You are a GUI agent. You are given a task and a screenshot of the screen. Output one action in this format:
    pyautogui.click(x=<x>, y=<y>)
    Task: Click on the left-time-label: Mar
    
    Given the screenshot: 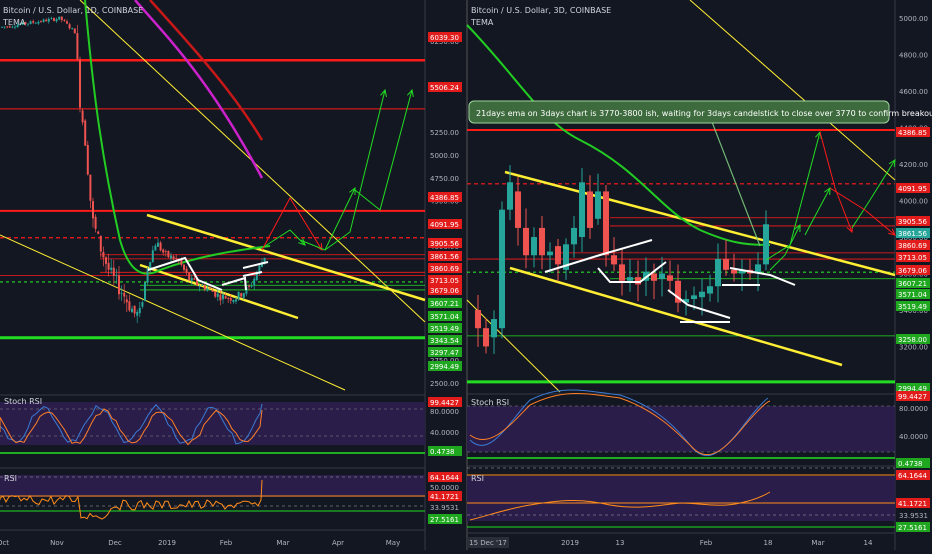 What is the action you would take?
    pyautogui.click(x=282, y=543)
    